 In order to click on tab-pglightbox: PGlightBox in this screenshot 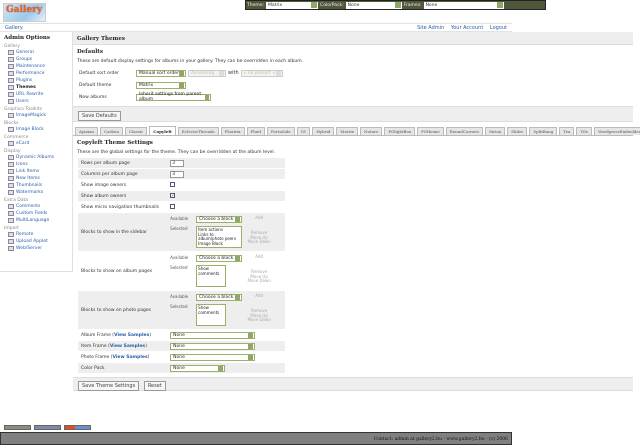, I will do `click(400, 131)`.